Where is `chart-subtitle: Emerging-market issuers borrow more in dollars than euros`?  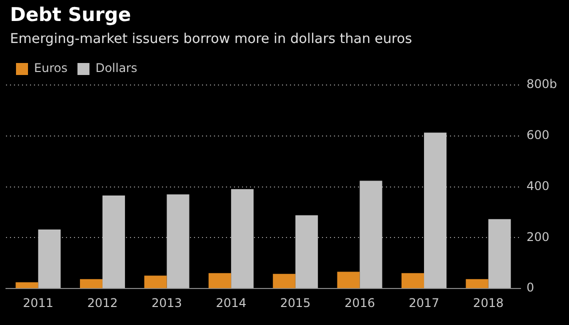 chart-subtitle: Emerging-market issuers borrow more in dollars than euros is located at coordinates (211, 39).